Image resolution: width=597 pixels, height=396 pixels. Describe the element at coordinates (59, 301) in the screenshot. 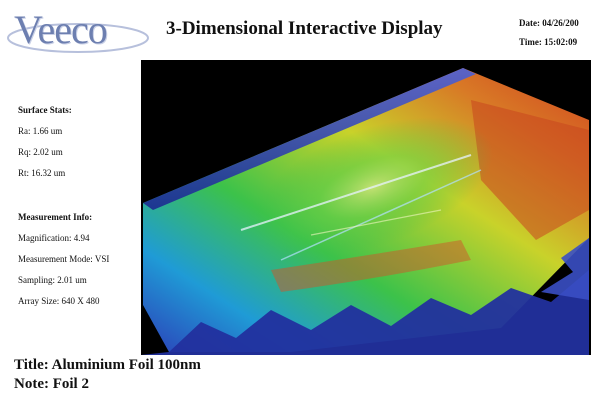

I see `array-size-value: Array Size: 640 X 480` at that location.